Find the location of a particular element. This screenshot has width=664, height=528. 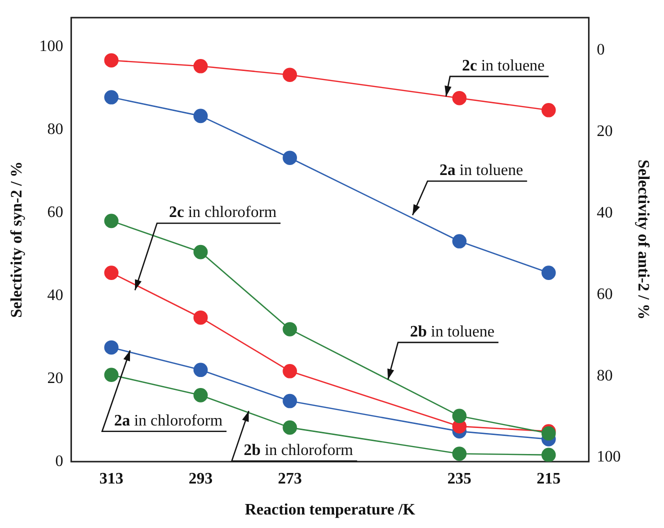

y-tick-label: 40 is located at coordinates (55, 295).